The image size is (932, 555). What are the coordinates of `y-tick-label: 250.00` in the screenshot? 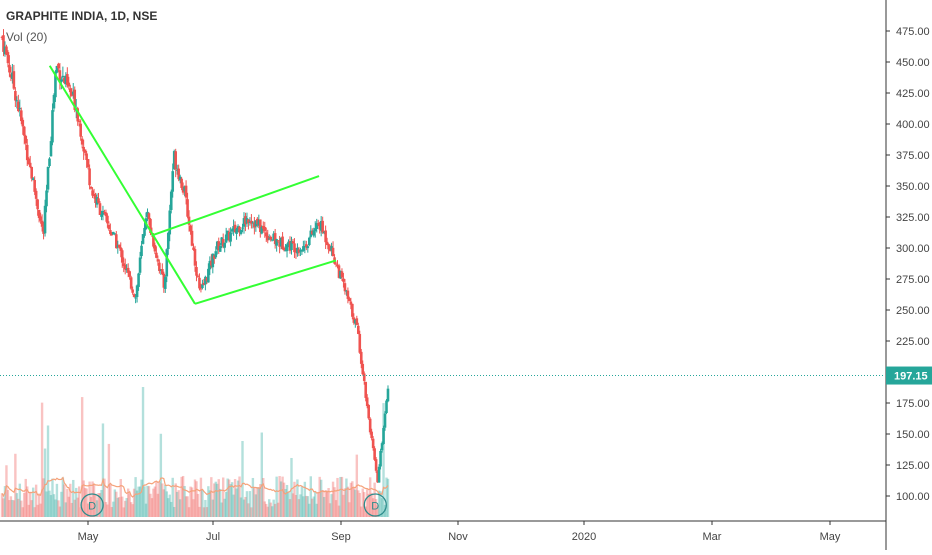 It's located at (913, 311).